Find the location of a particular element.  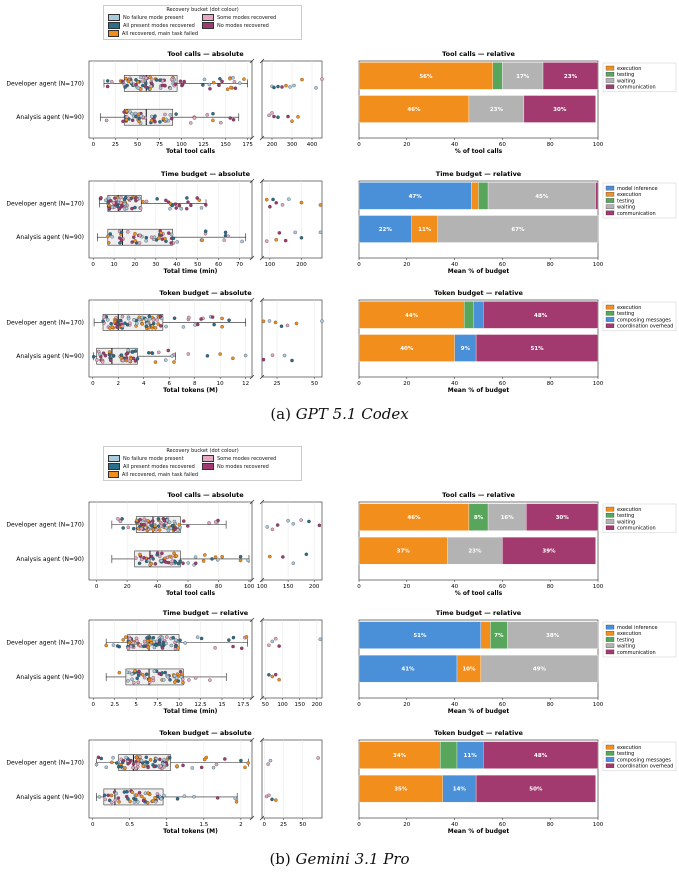

legend-label: model inference is located at coordinates (637, 628).